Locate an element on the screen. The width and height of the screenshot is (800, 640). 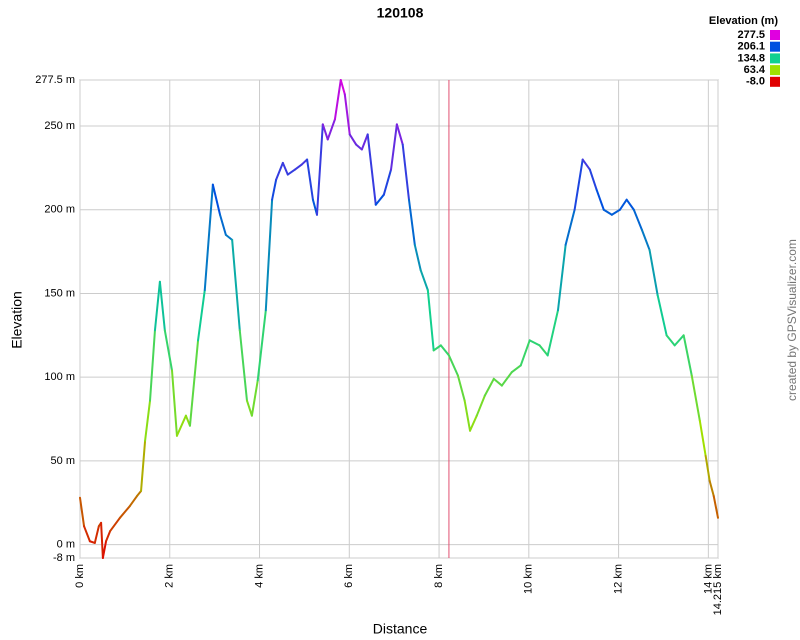
y-tick-label: 100 m is located at coordinates (59, 377).